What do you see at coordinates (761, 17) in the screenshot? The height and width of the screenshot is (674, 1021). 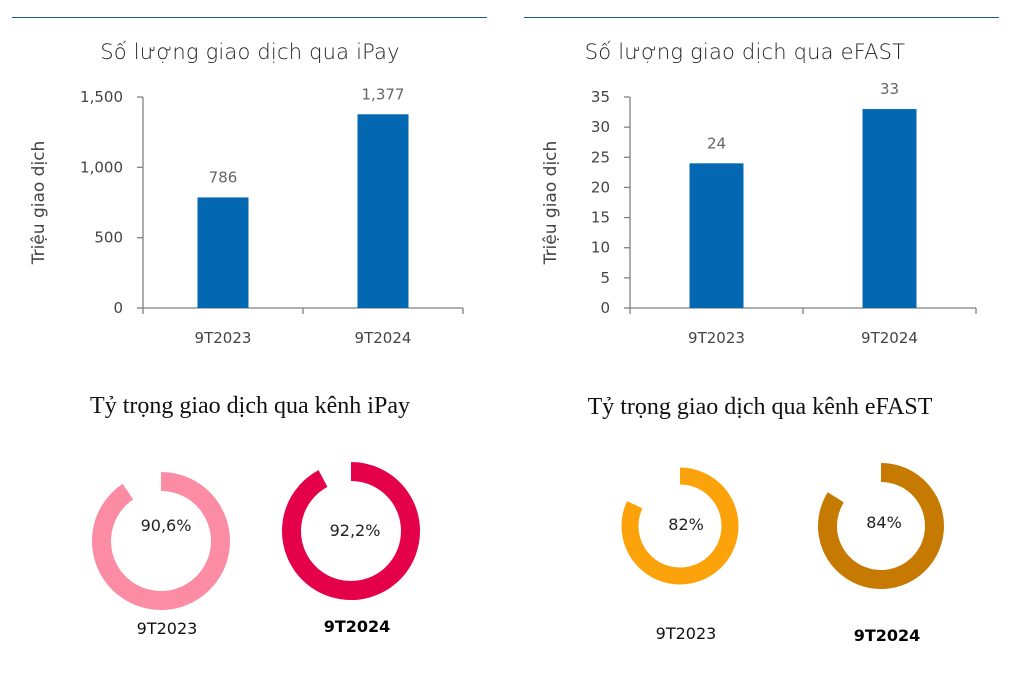 I see `top-rule-right` at bounding box center [761, 17].